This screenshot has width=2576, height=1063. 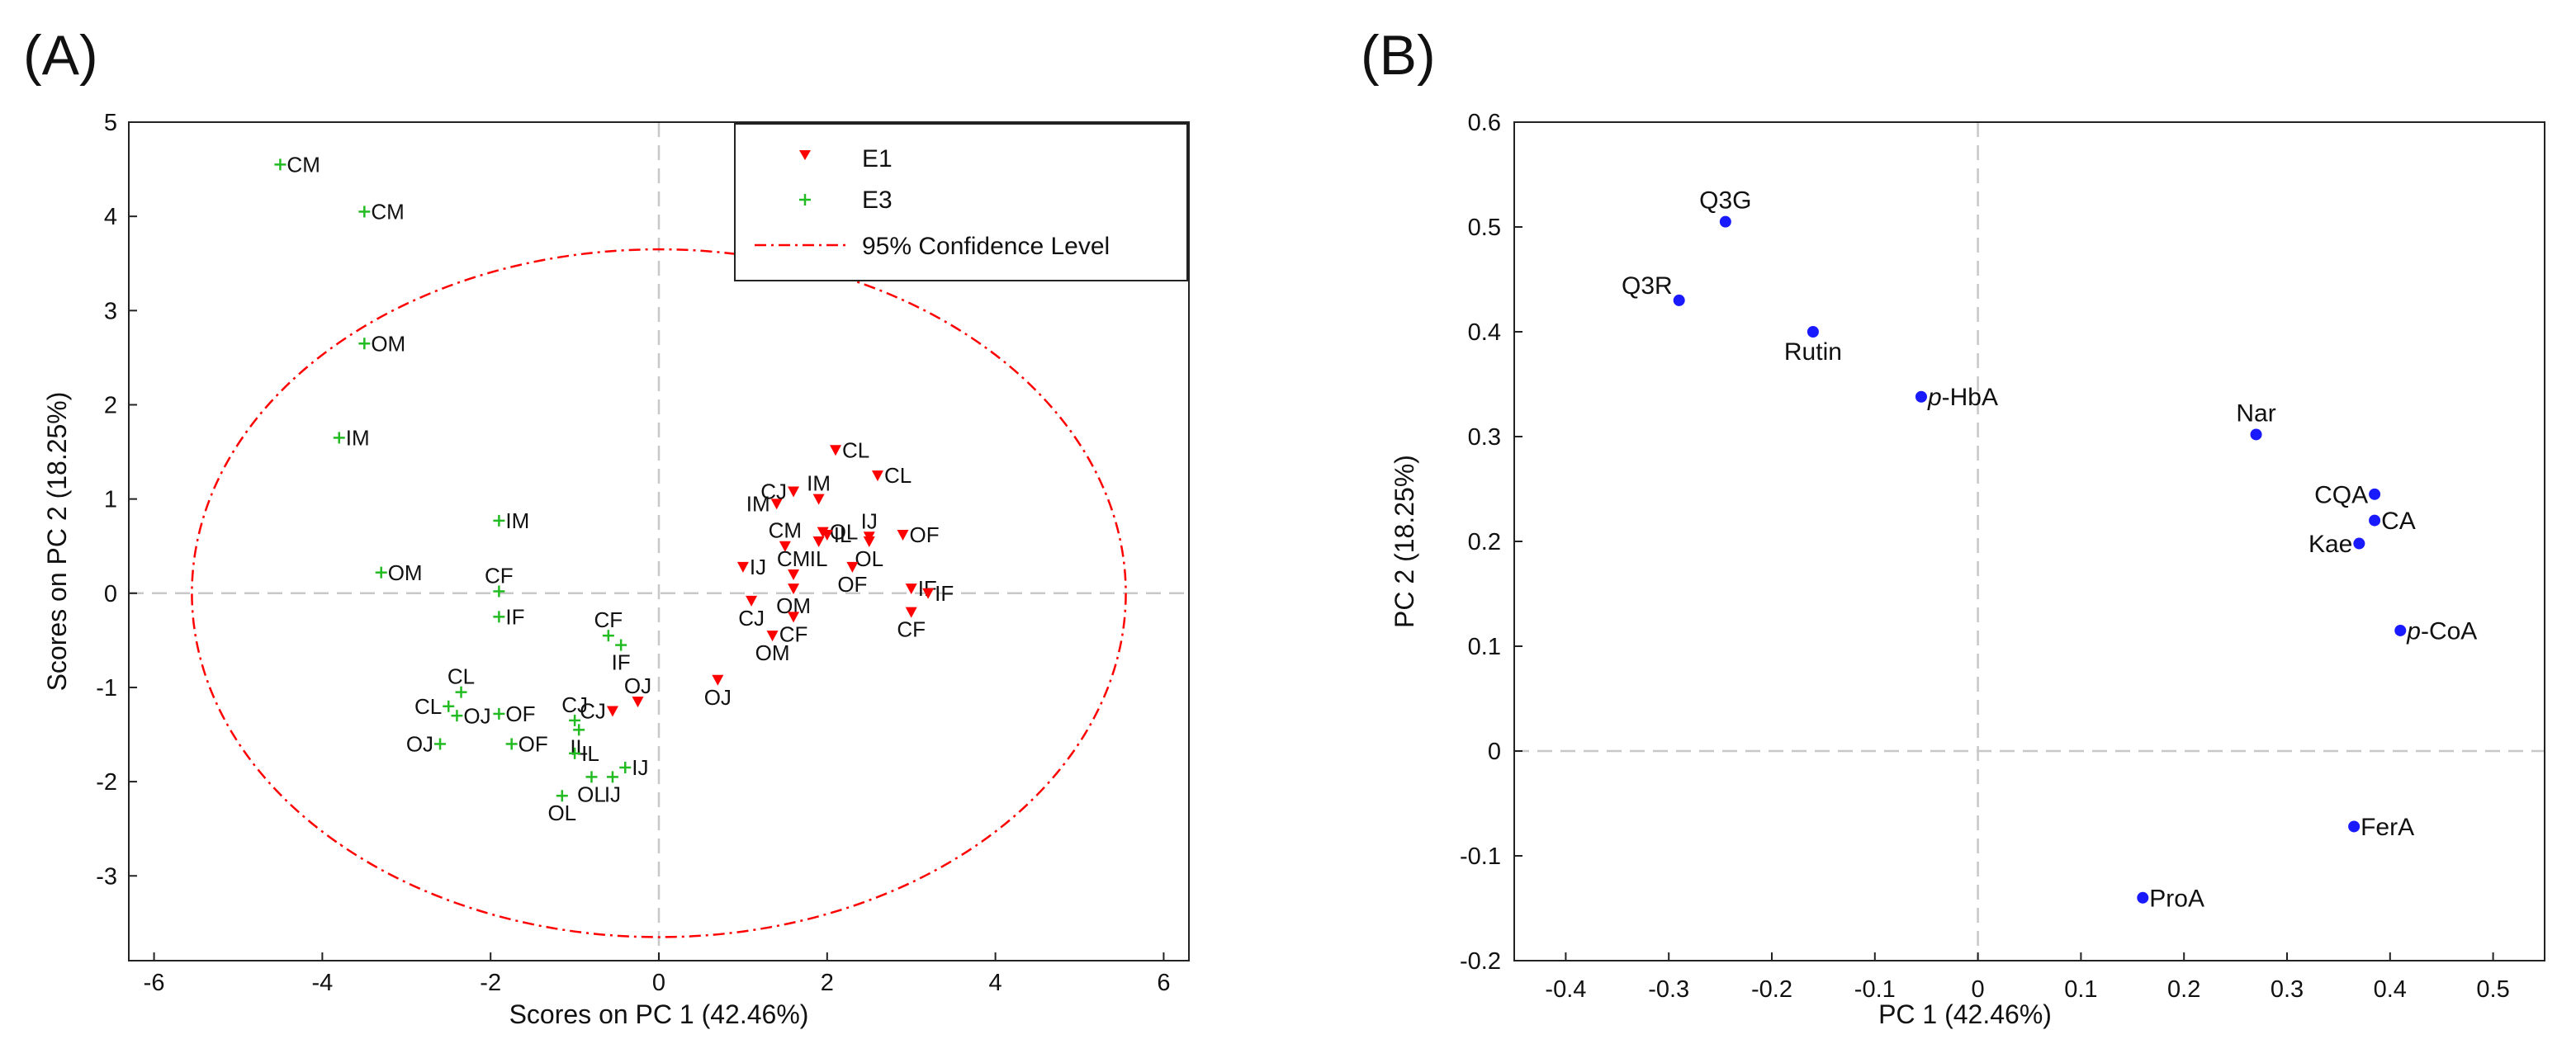 I want to click on legend-e3-marker, so click(x=805, y=200).